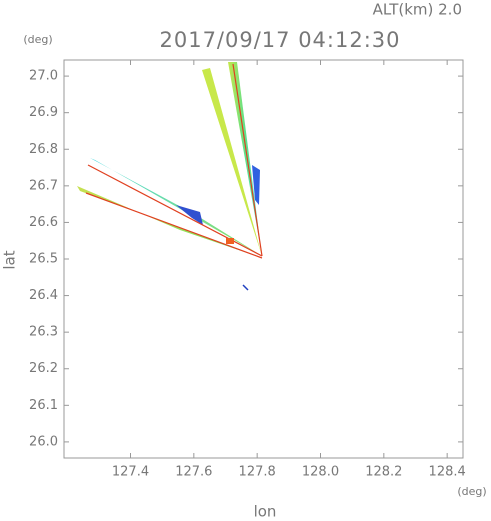 Image resolution: width=491 pixels, height=521 pixels. What do you see at coordinates (43, 441) in the screenshot?
I see `y-tick-label: 26.0` at bounding box center [43, 441].